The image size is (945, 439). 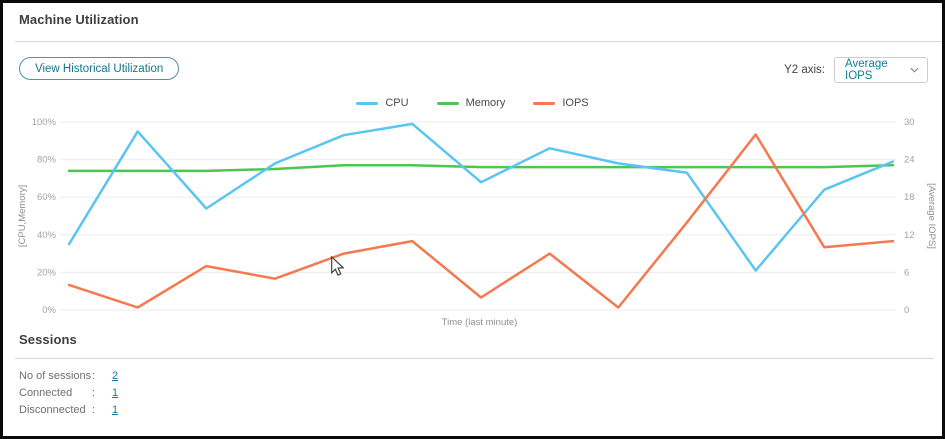 I want to click on y-right-tick: 0, so click(x=906, y=310).